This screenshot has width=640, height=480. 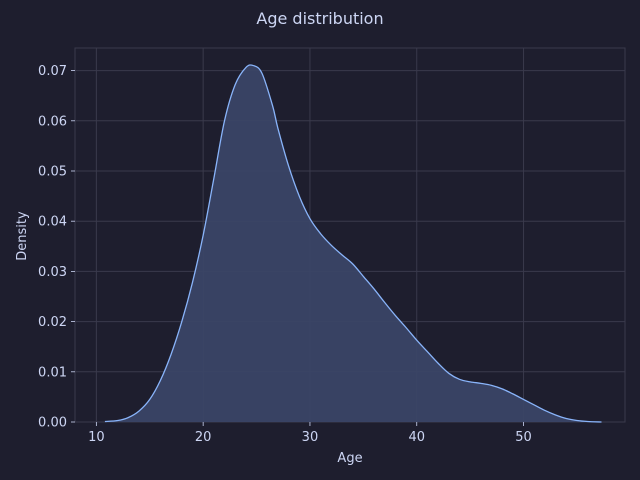 What do you see at coordinates (203, 437) in the screenshot?
I see `x-tick-label: 20` at bounding box center [203, 437].